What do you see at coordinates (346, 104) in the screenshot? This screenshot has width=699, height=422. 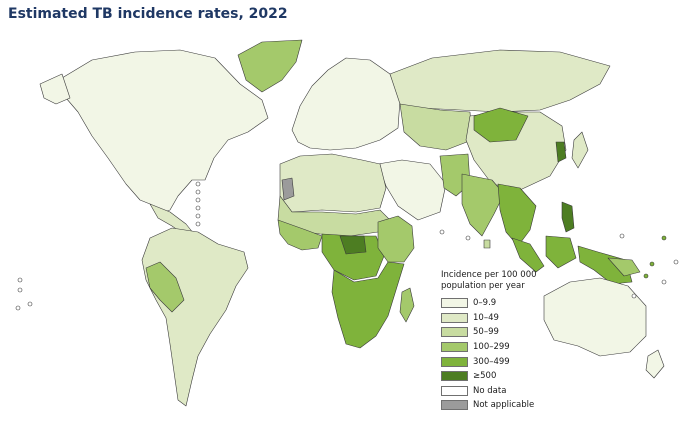 I see `region-europe` at bounding box center [346, 104].